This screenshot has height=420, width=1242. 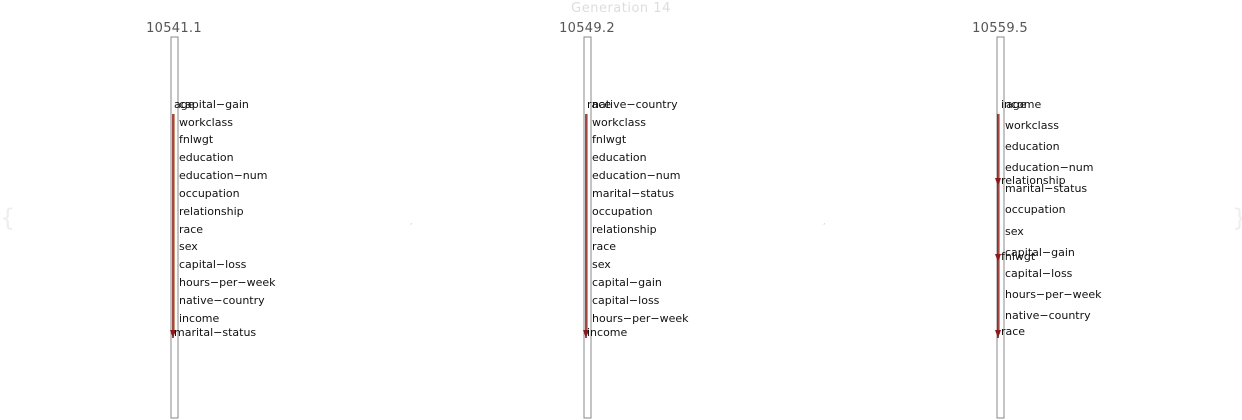 I want to click on right-bracket: }, so click(x=1237, y=218).